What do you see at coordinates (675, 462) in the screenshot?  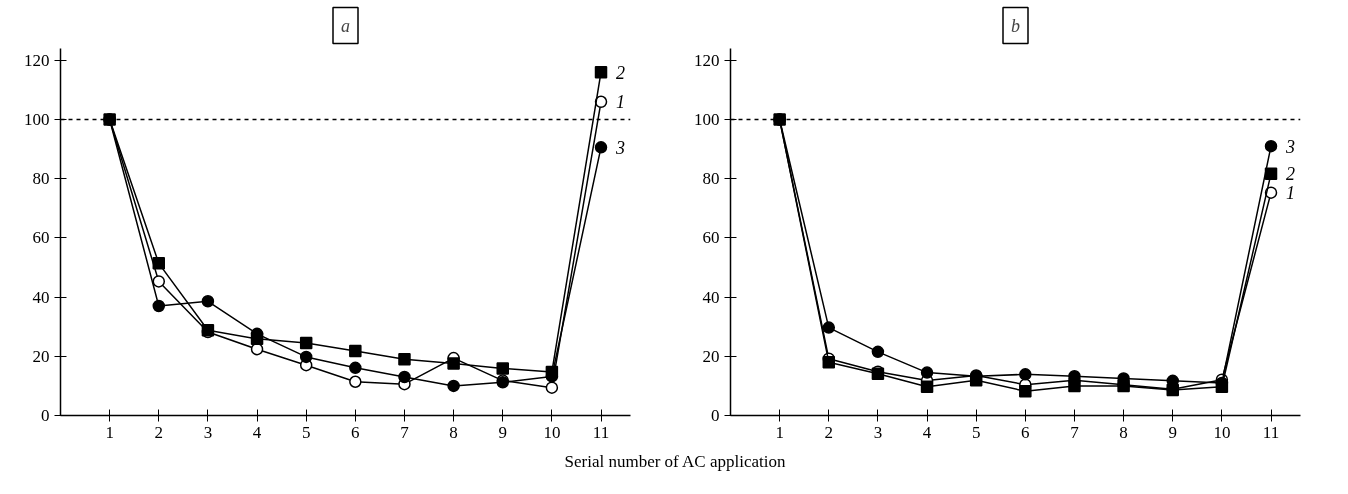 I see `x-axis-title: Serial number of AC application` at bounding box center [675, 462].